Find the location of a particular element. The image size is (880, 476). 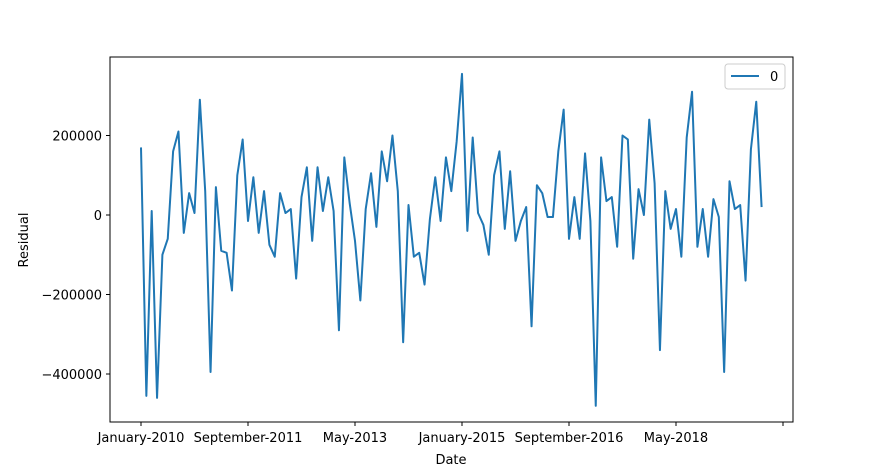

legend-series-label: 0 is located at coordinates (774, 77).